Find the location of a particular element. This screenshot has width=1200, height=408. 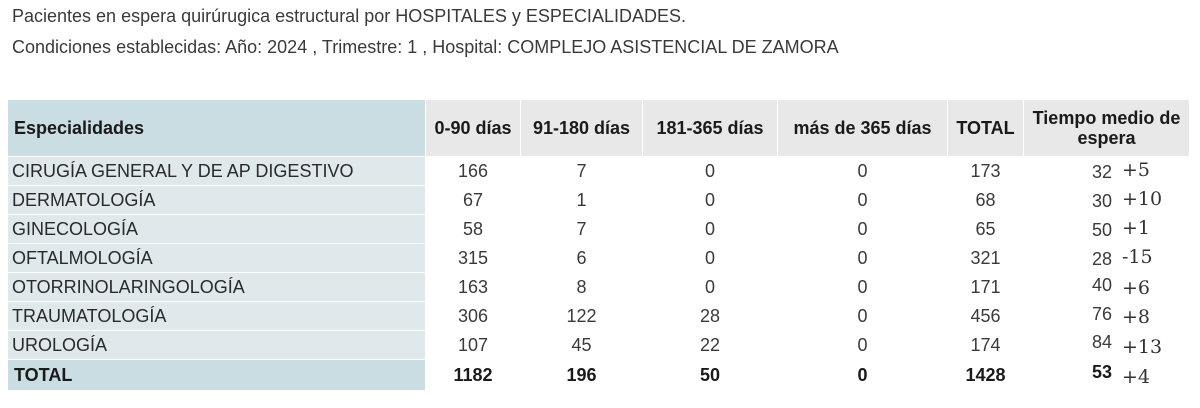

total-cell: 65 is located at coordinates (985, 229).